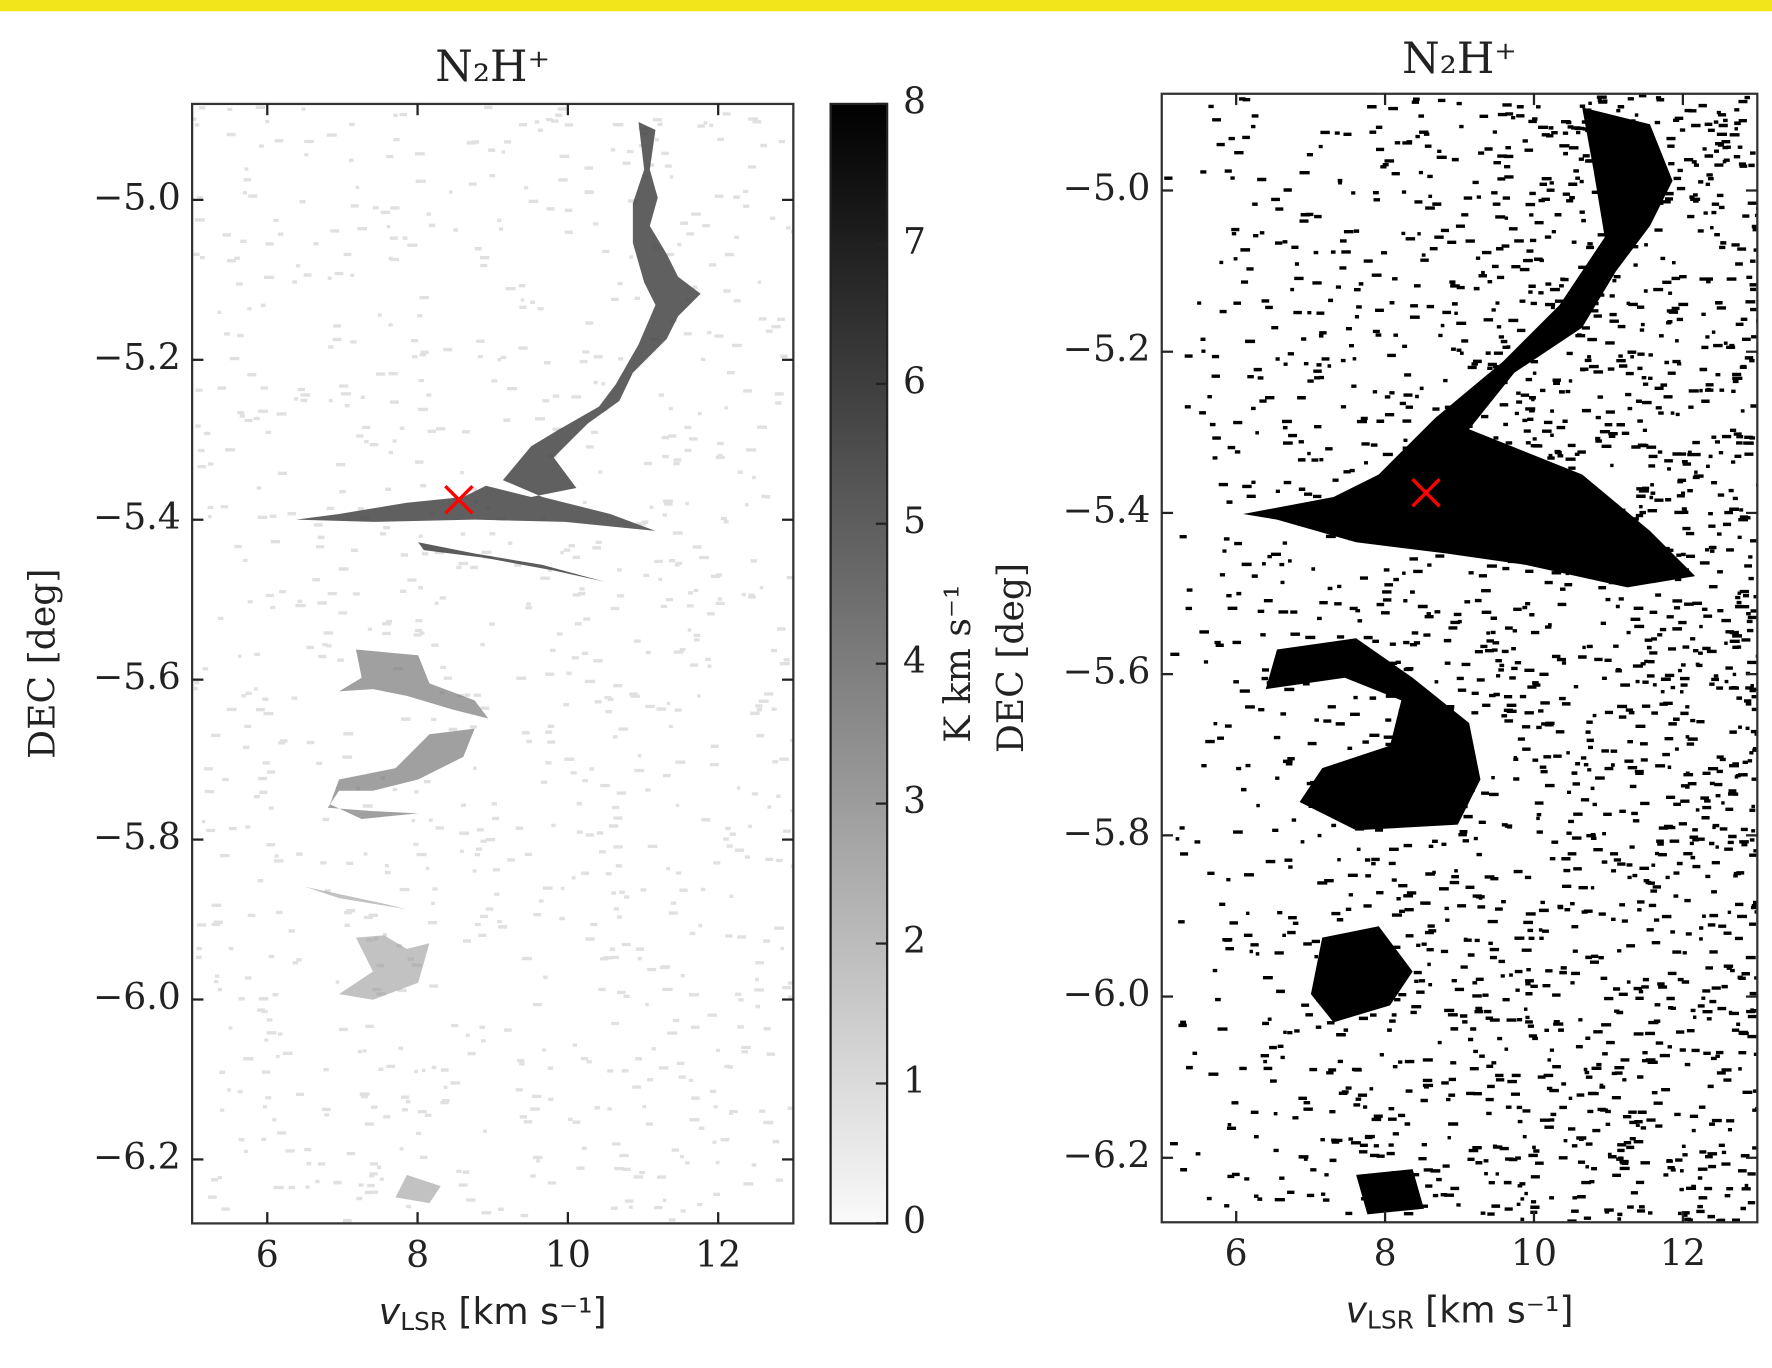 Image resolution: width=1772 pixels, height=1368 pixels. I want to click on top-bar, so click(886, 6).